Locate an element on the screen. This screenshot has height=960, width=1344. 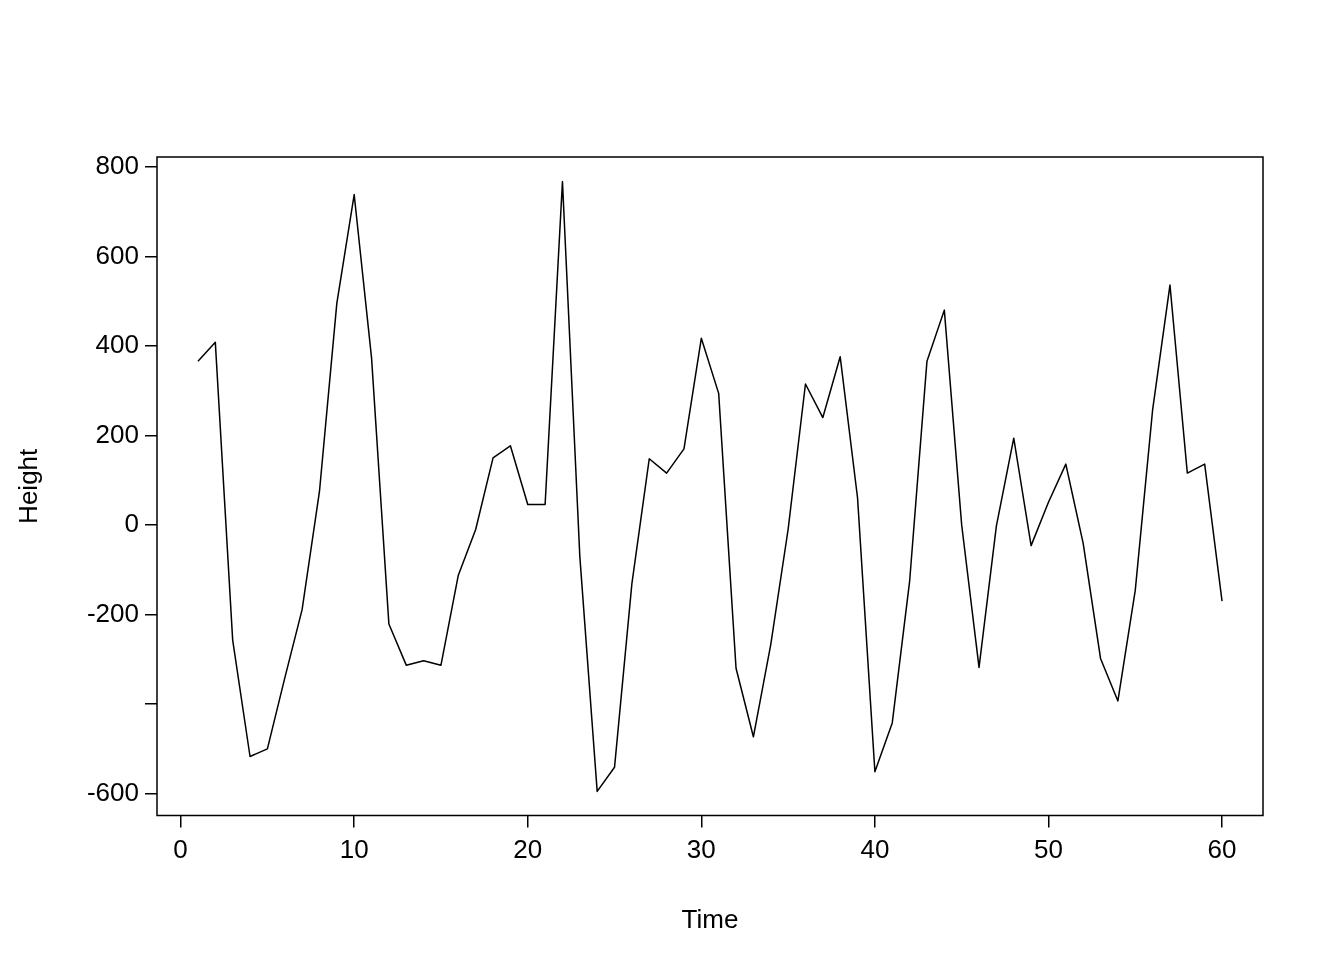
x-tick-label: 0 is located at coordinates (180, 849).